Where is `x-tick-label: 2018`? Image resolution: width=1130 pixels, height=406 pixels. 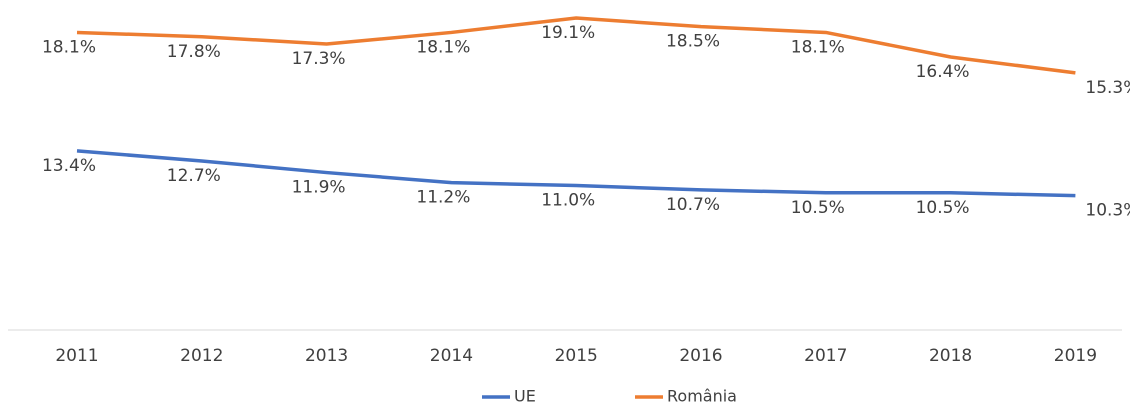 x-tick-label: 2018 is located at coordinates (950, 356).